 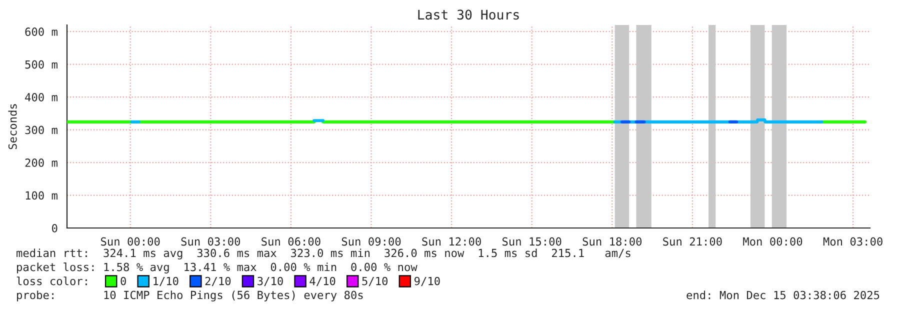 I want to click on x-tick-label: Sun 12:00, so click(x=451, y=241).